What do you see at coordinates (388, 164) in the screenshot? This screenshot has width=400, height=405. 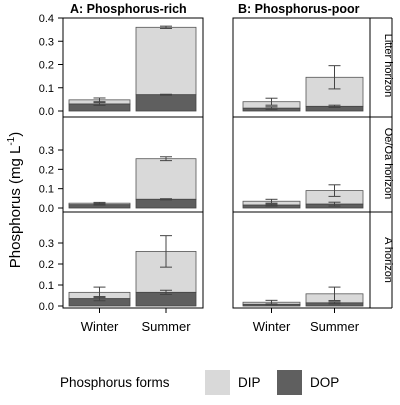 I see `strip-label-row-1: Oe/Oa horizon` at bounding box center [388, 164].